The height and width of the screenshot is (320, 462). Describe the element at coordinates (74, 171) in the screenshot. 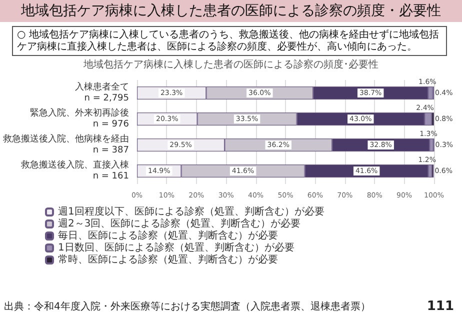

I see `y-tick-label: 救急搬送後入院、直接入棟 n = 161` at that location.